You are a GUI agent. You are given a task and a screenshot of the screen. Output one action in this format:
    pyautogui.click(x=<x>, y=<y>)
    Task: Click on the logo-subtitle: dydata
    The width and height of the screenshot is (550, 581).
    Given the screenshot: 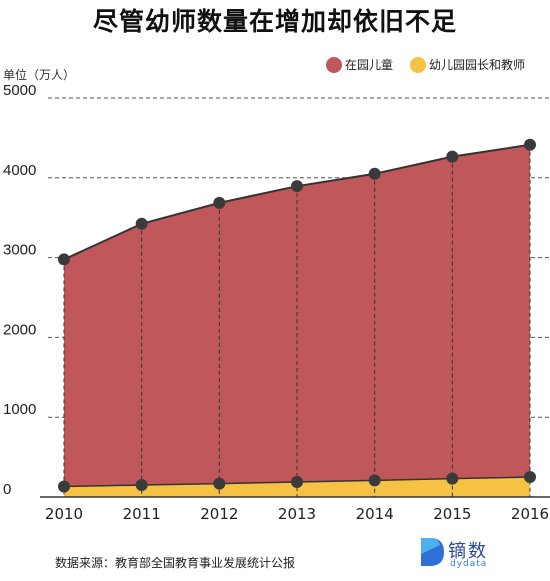 What is the action you would take?
    pyautogui.click(x=469, y=564)
    